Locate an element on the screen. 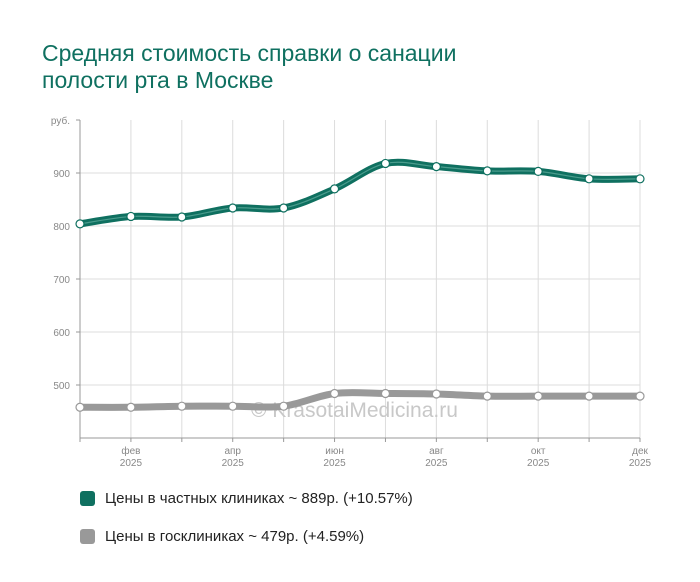  y-tick-label: 600 is located at coordinates (61, 333).